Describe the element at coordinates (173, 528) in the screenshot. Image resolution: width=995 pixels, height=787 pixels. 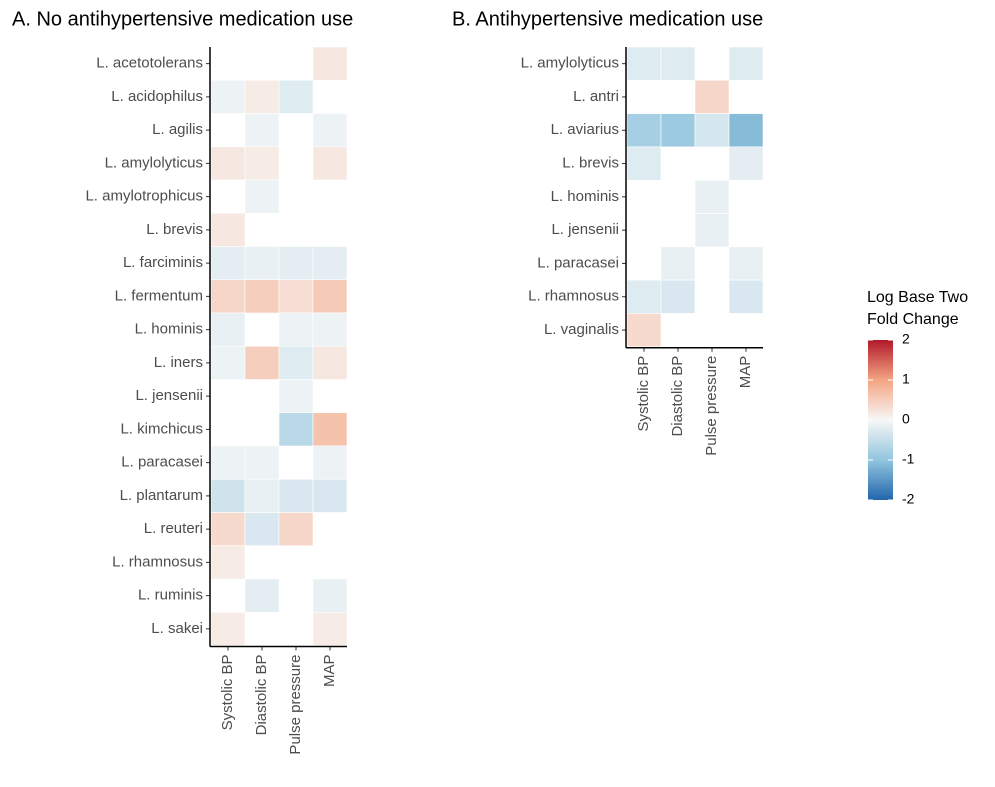
I see `y-tick-label: L. reuteri` at that location.